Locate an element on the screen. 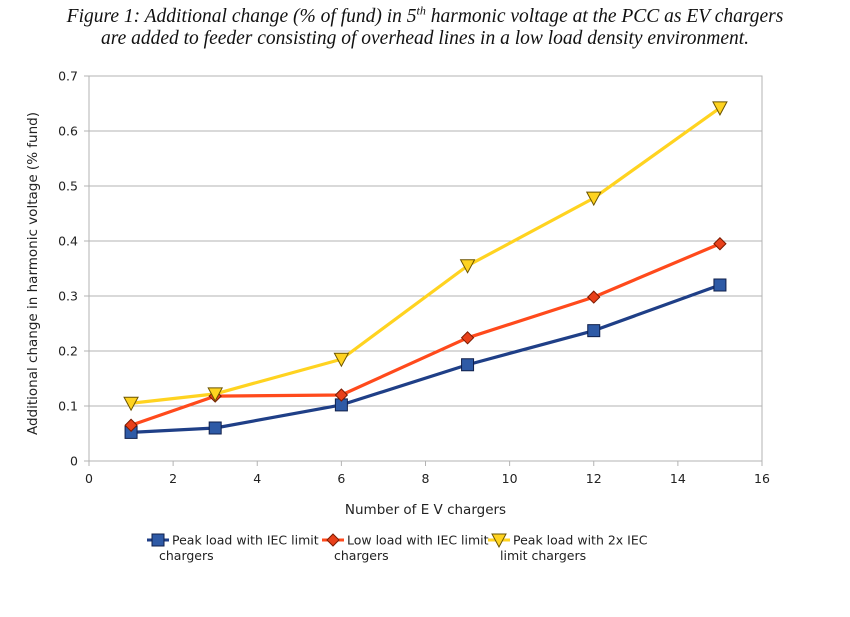 The width and height of the screenshot is (850, 617). y-tick-label: 0.1 is located at coordinates (68, 406).